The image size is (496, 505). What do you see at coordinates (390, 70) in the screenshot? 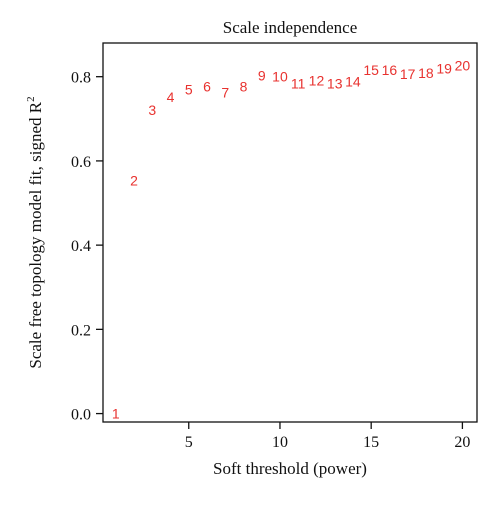
I see `data-point-16: 16` at bounding box center [390, 70].